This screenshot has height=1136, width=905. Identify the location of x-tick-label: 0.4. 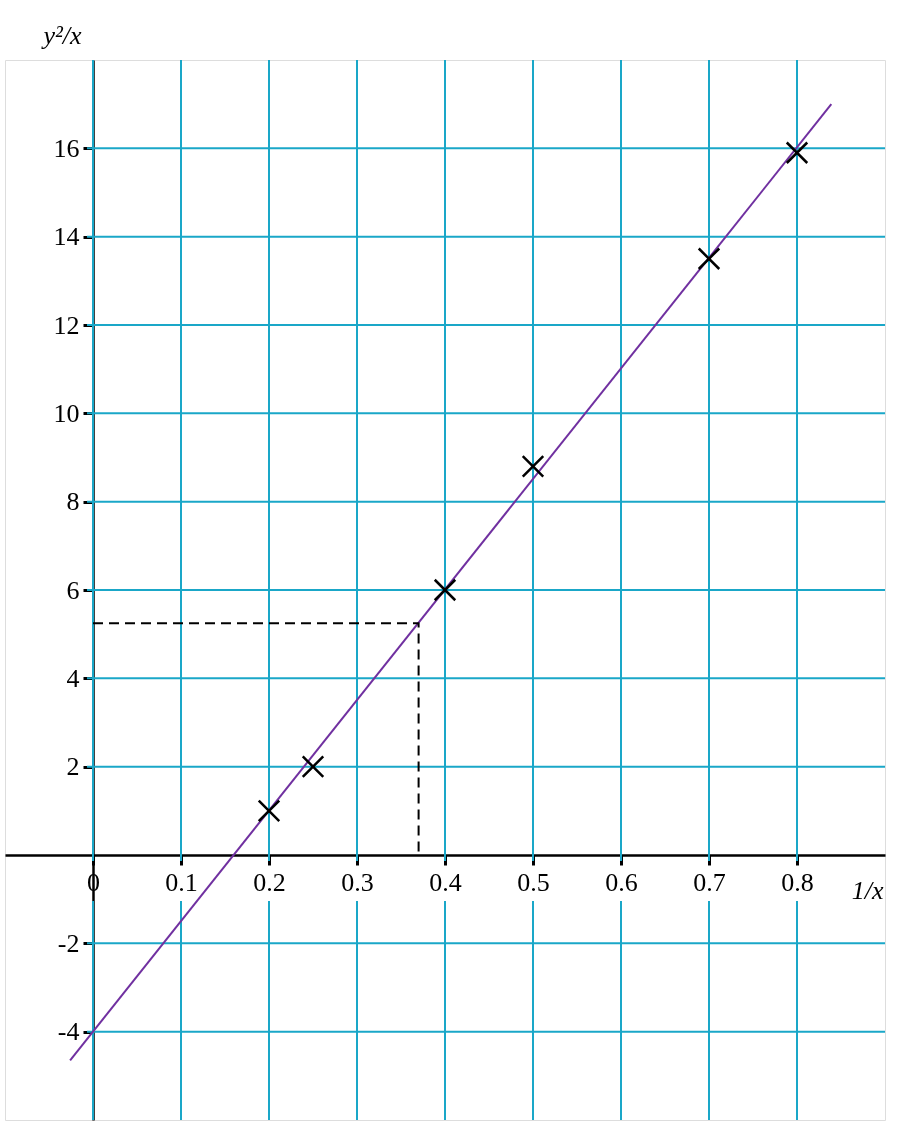
(445, 882).